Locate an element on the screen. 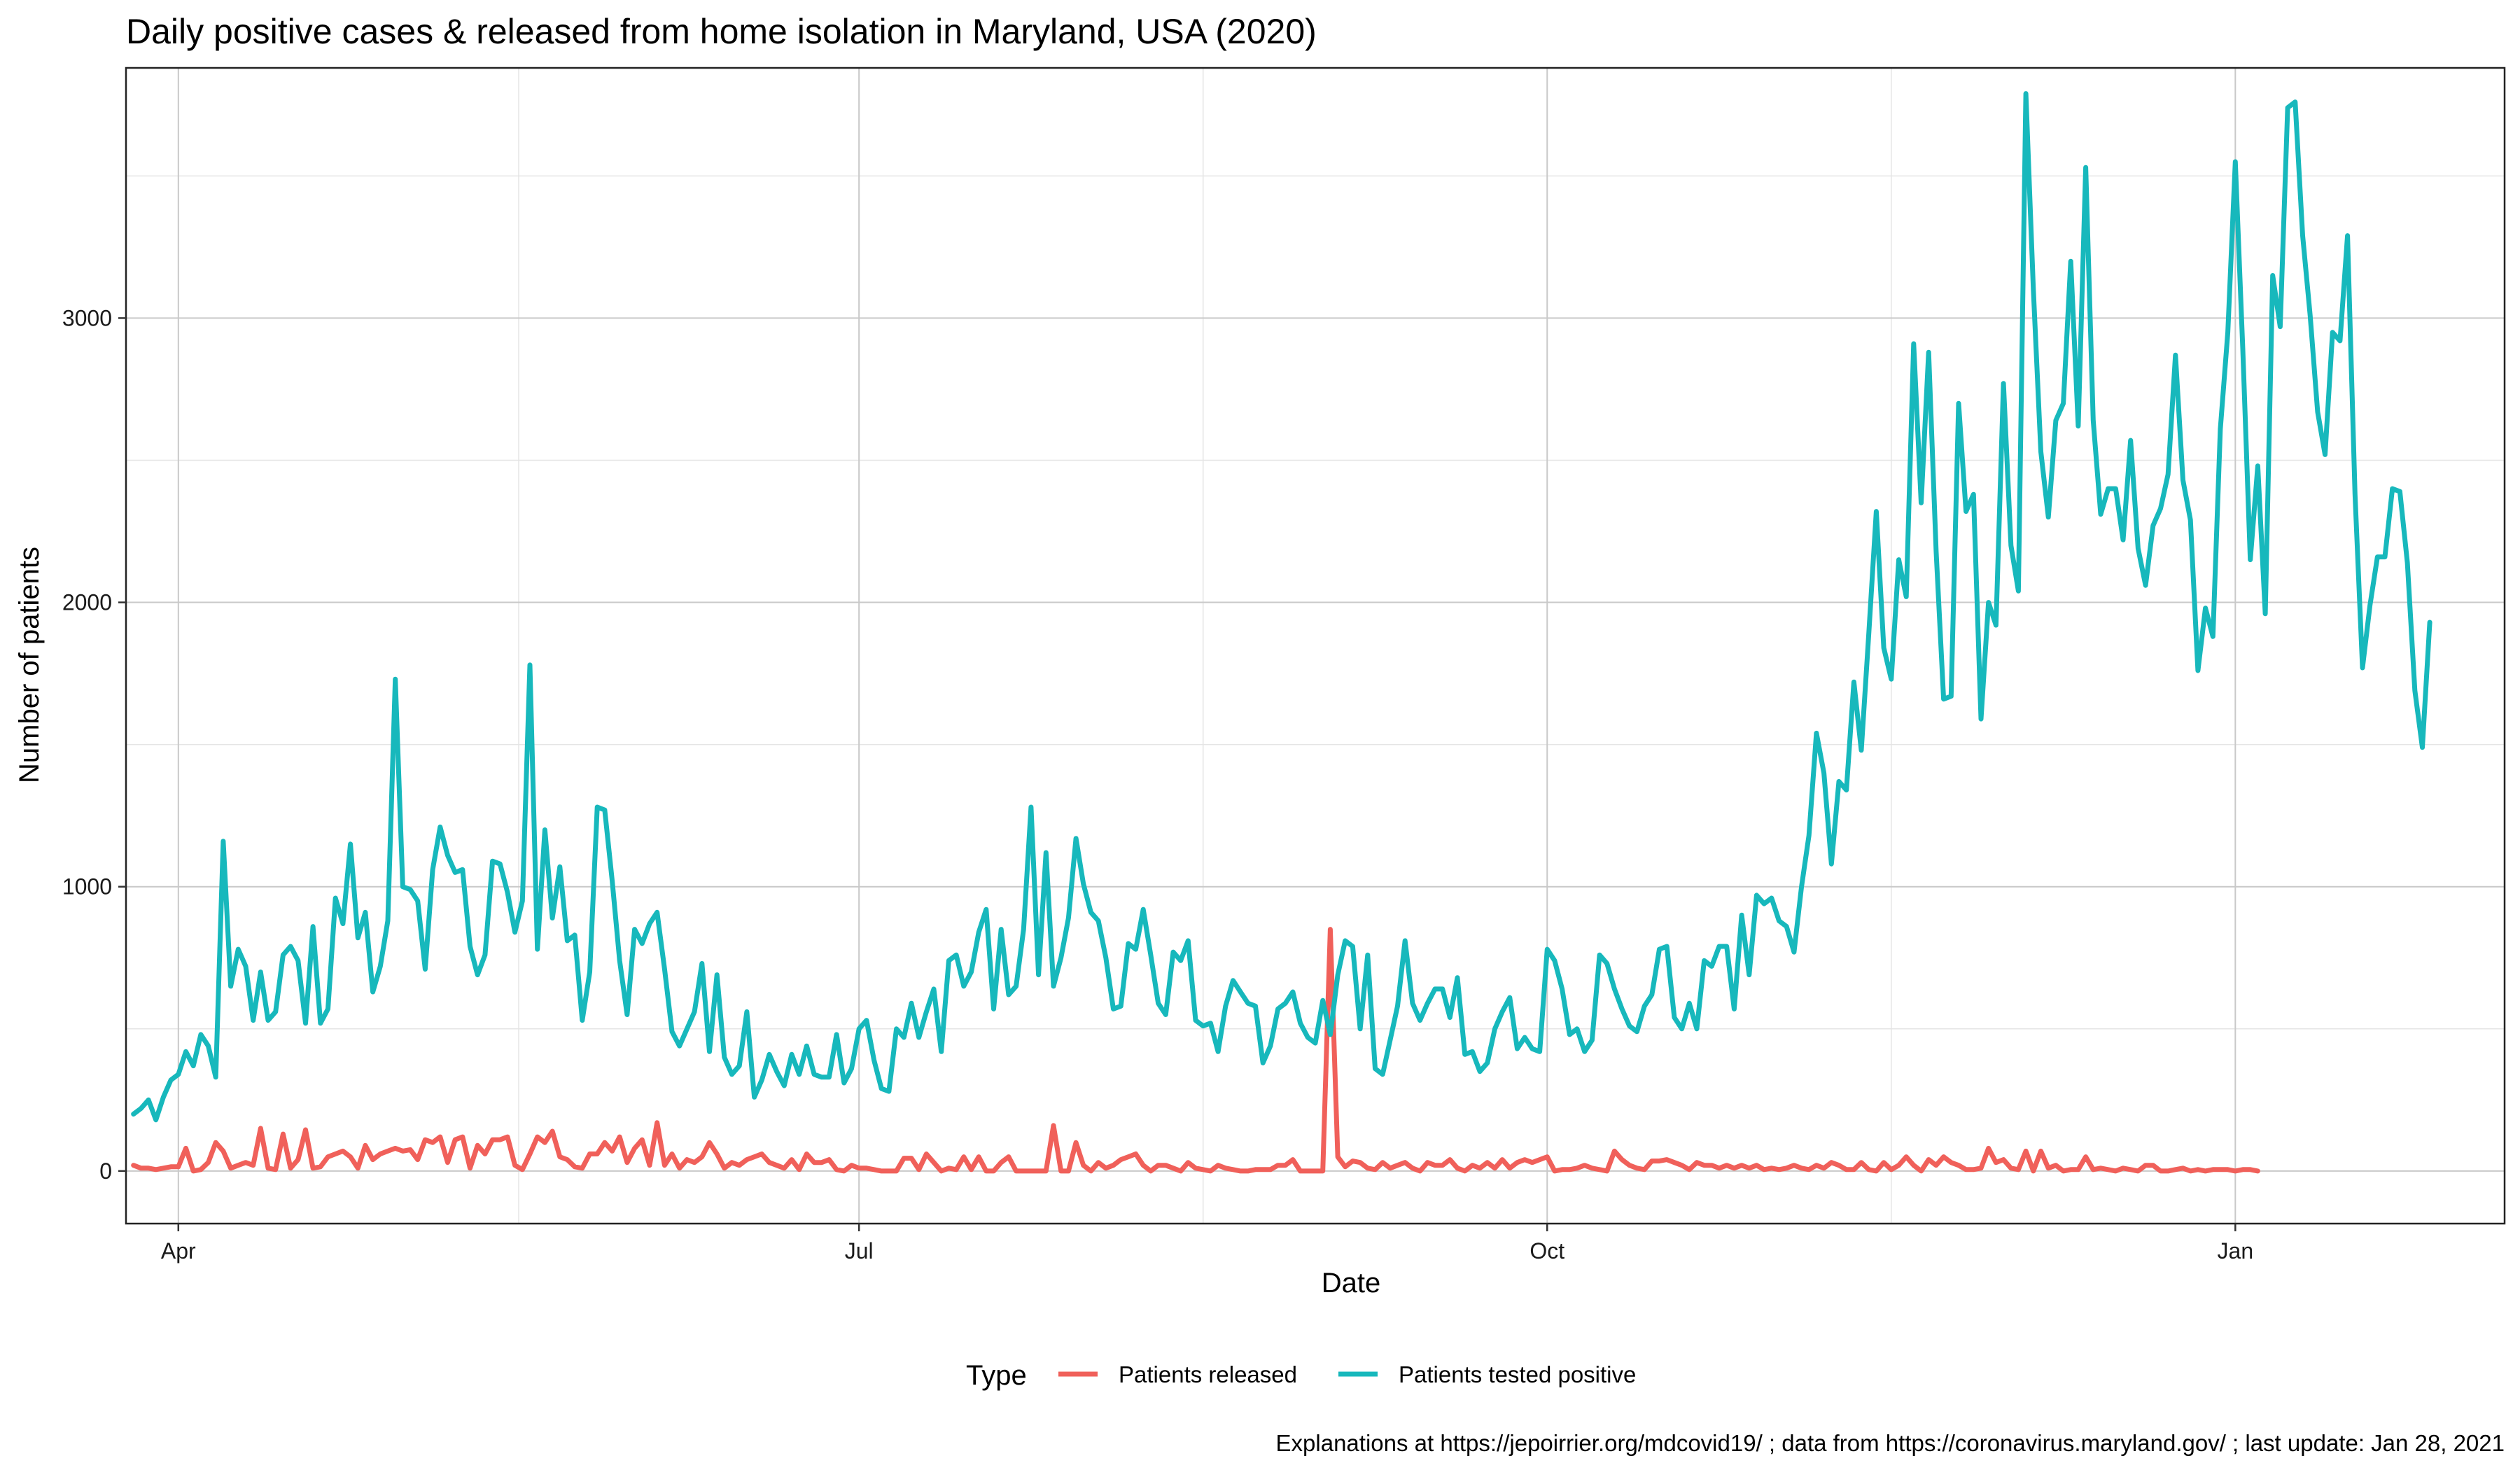 This screenshot has width=2520, height=1470. x-tick-label-oct: Oct is located at coordinates (1547, 1251).